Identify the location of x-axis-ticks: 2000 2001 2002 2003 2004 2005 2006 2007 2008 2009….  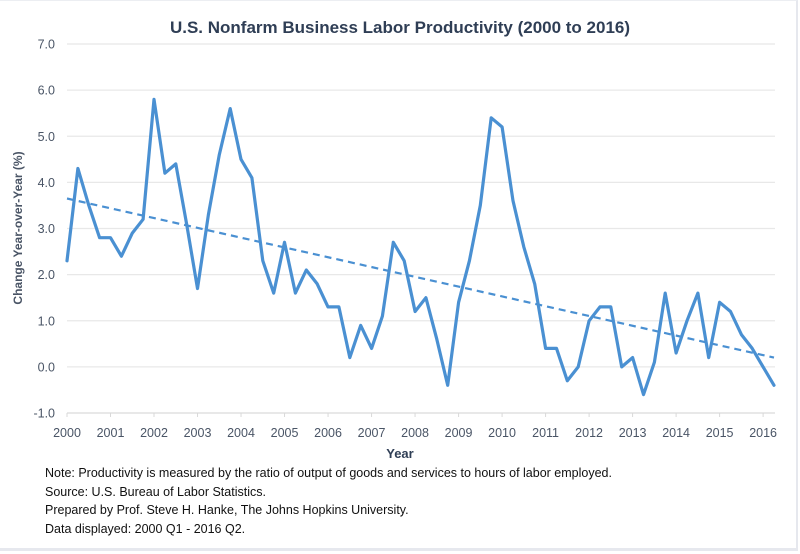
(415, 433).